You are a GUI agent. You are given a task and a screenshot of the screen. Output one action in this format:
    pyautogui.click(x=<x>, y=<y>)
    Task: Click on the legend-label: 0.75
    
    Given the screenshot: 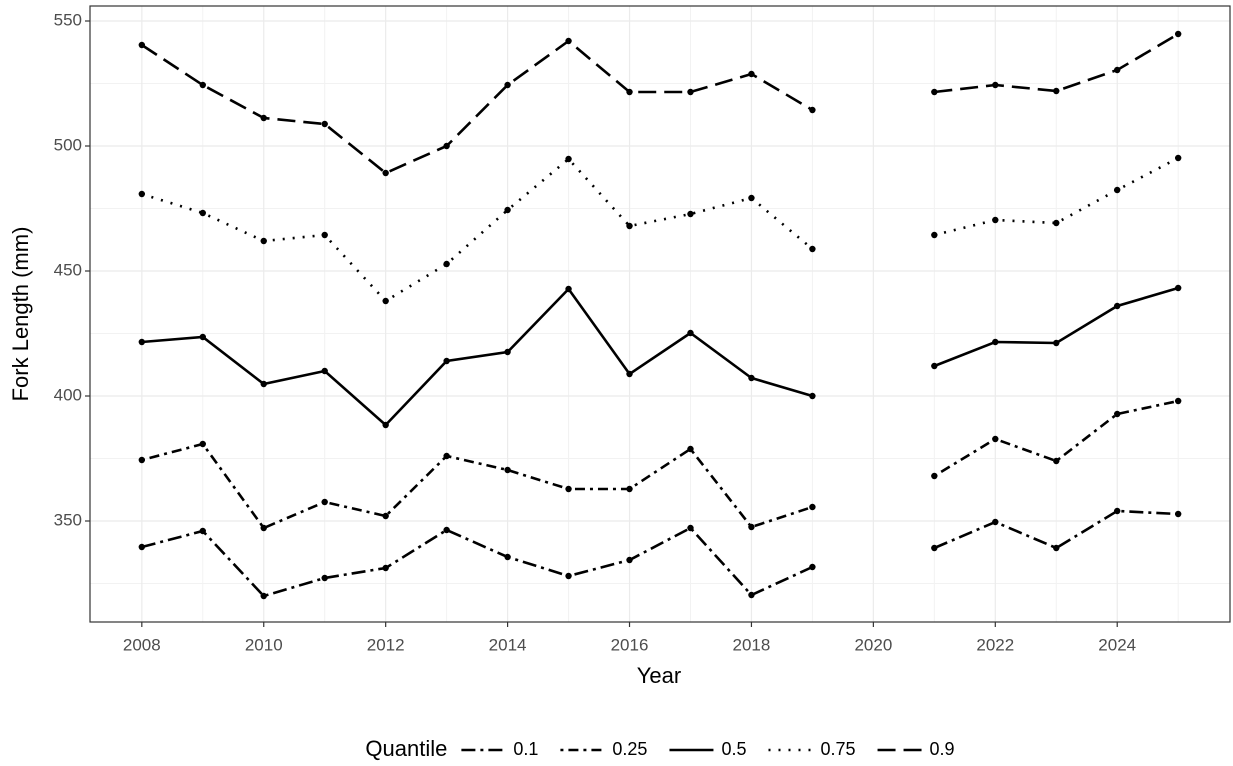 What is the action you would take?
    pyautogui.click(x=837, y=749)
    